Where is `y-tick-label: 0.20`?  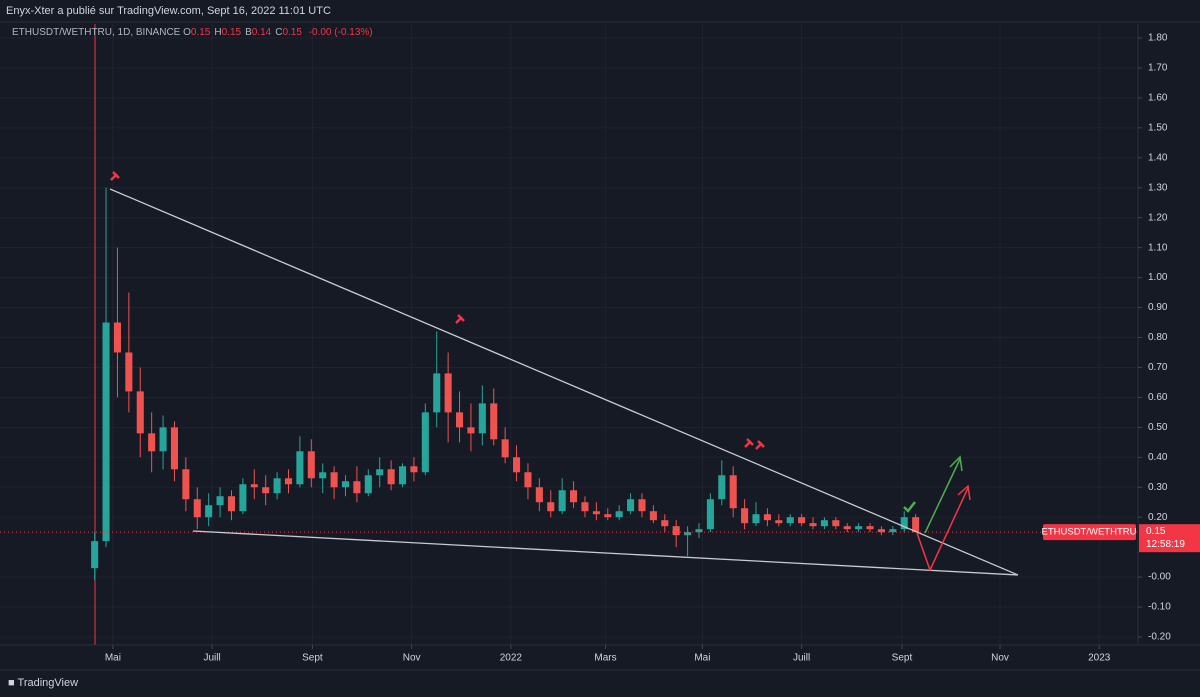
y-tick-label: 0.20 is located at coordinates (1158, 517).